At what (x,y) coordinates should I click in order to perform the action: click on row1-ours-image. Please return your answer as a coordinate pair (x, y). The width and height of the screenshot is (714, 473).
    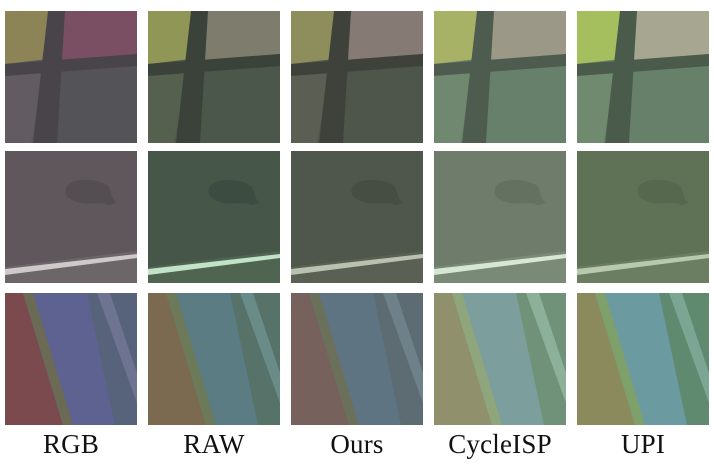
    Looking at the image, I should click on (357, 77).